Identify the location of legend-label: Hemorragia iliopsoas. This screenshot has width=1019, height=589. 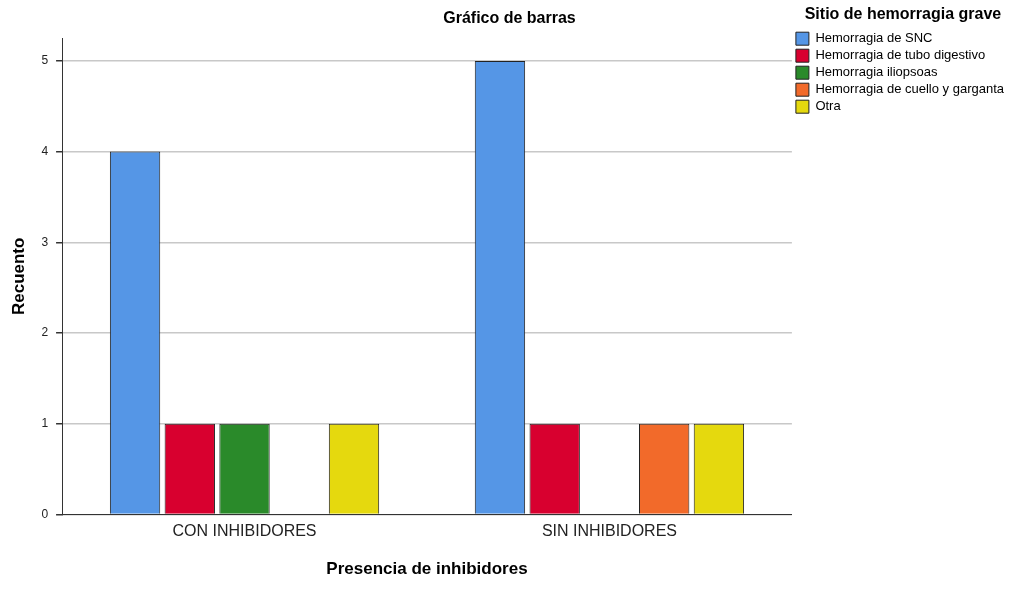
(876, 72).